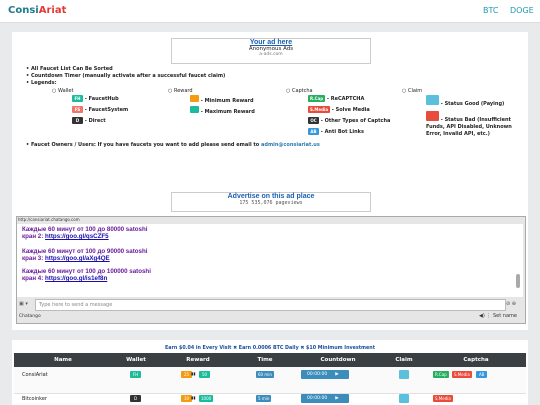 The width and height of the screenshot is (540, 405). Describe the element at coordinates (355, 121) in the screenshot. I see `legend-text: - Other Types of Captcha` at that location.